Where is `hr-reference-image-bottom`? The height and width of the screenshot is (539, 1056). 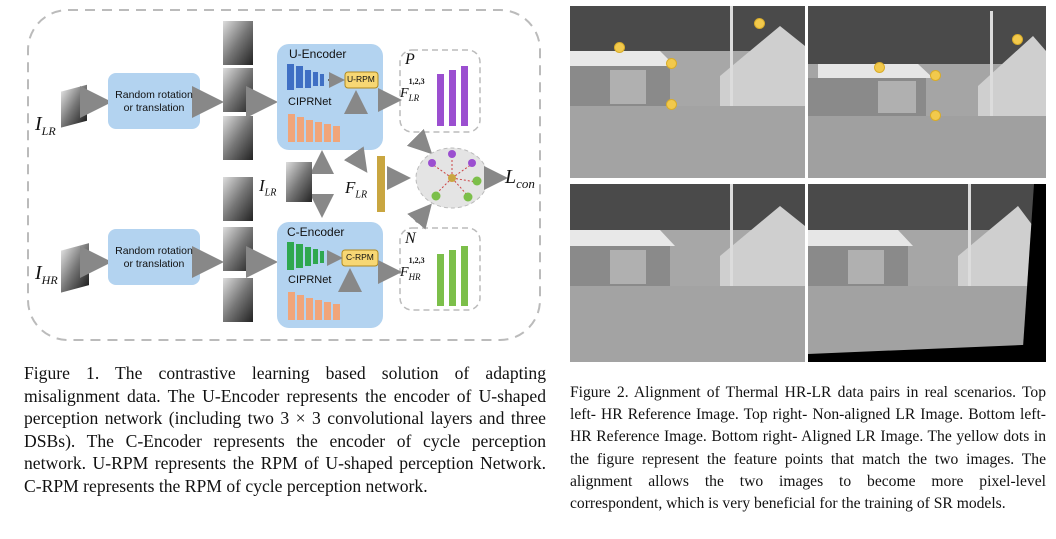 hr-reference-image-bottom is located at coordinates (687, 273).